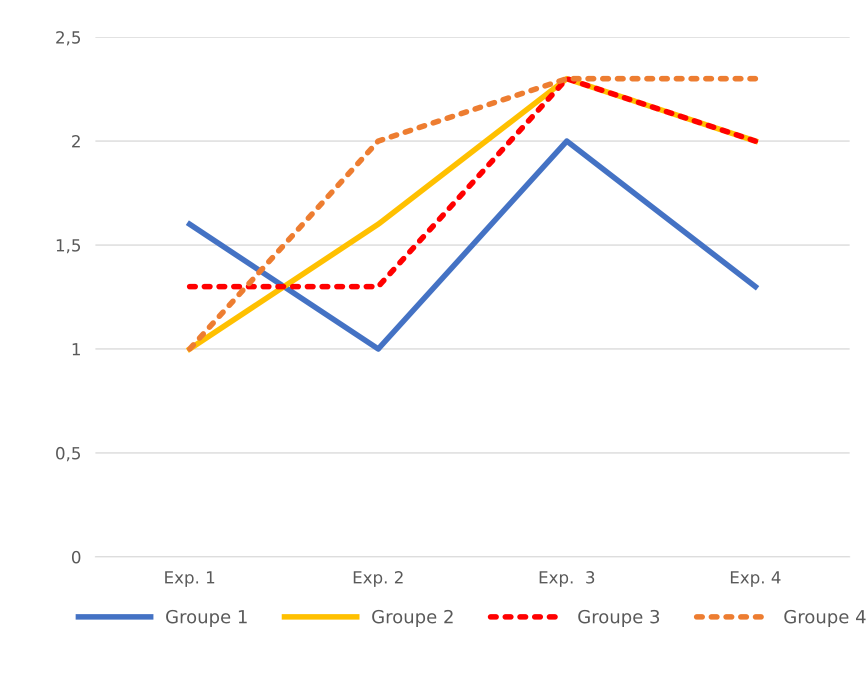  Describe the element at coordinates (189, 579) in the screenshot. I see `x-tick-label: Exp. 1` at that location.